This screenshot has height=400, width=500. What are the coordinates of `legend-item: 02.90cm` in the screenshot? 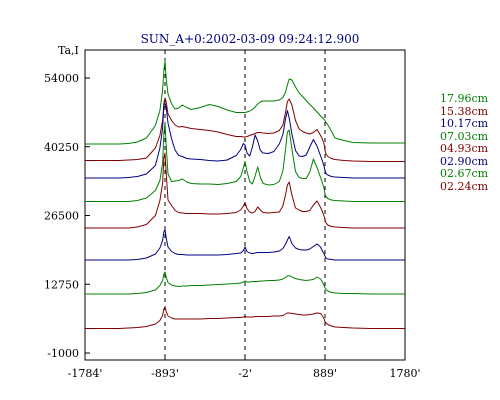 It's located at (464, 161).